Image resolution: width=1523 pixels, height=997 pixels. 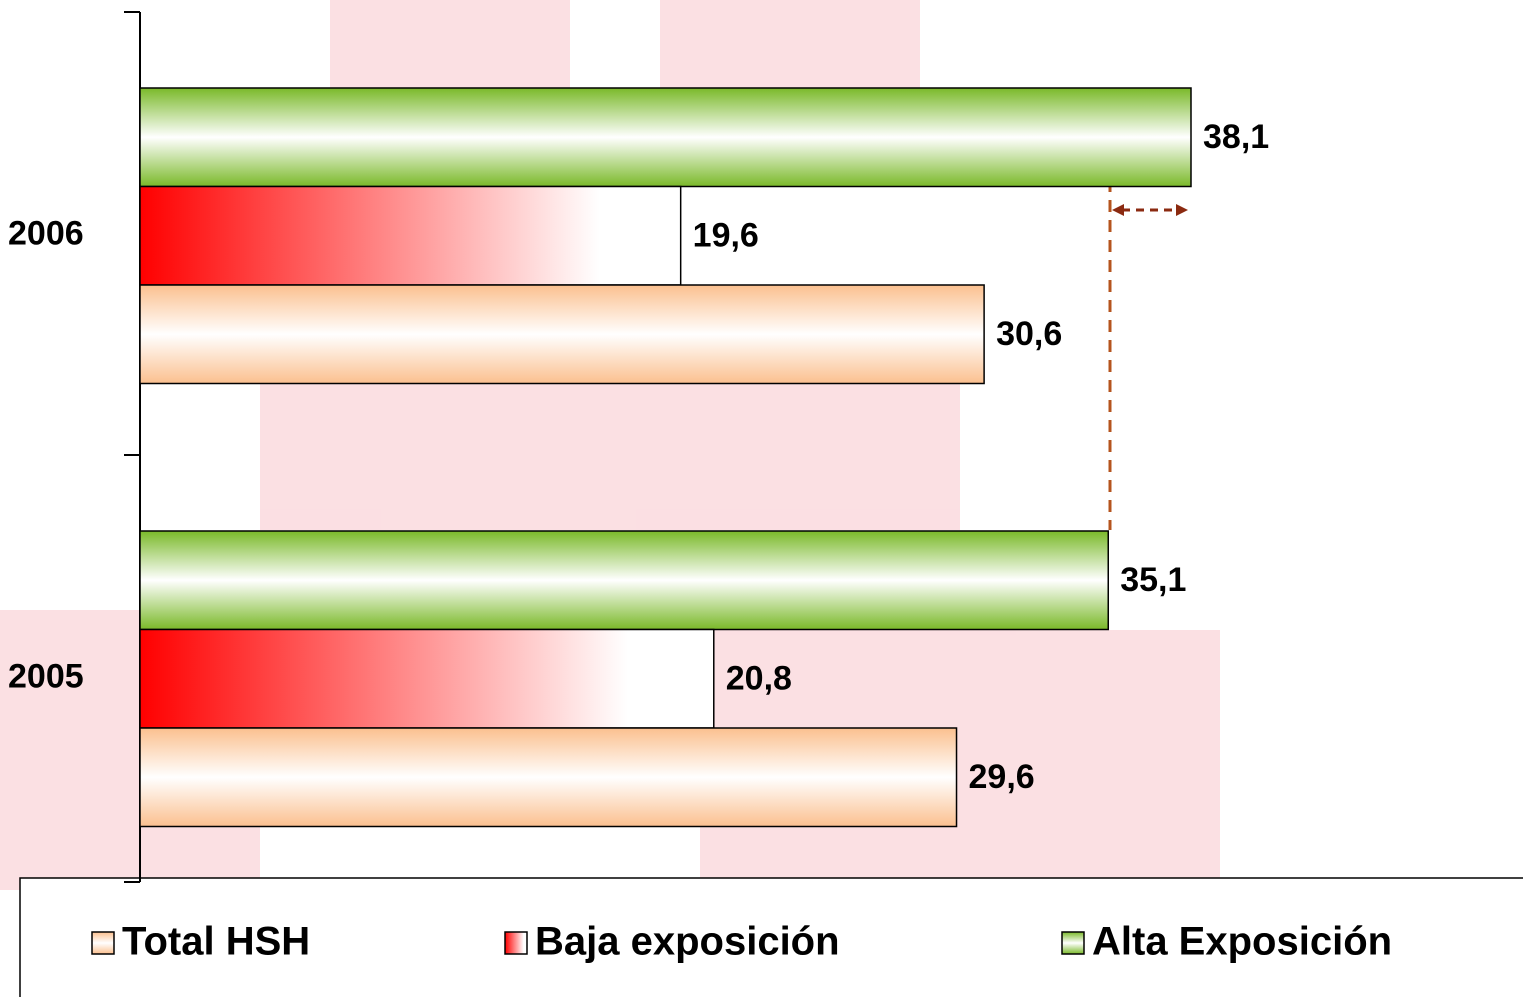 What do you see at coordinates (46, 234) in the screenshot?
I see `category-label: 2006` at bounding box center [46, 234].